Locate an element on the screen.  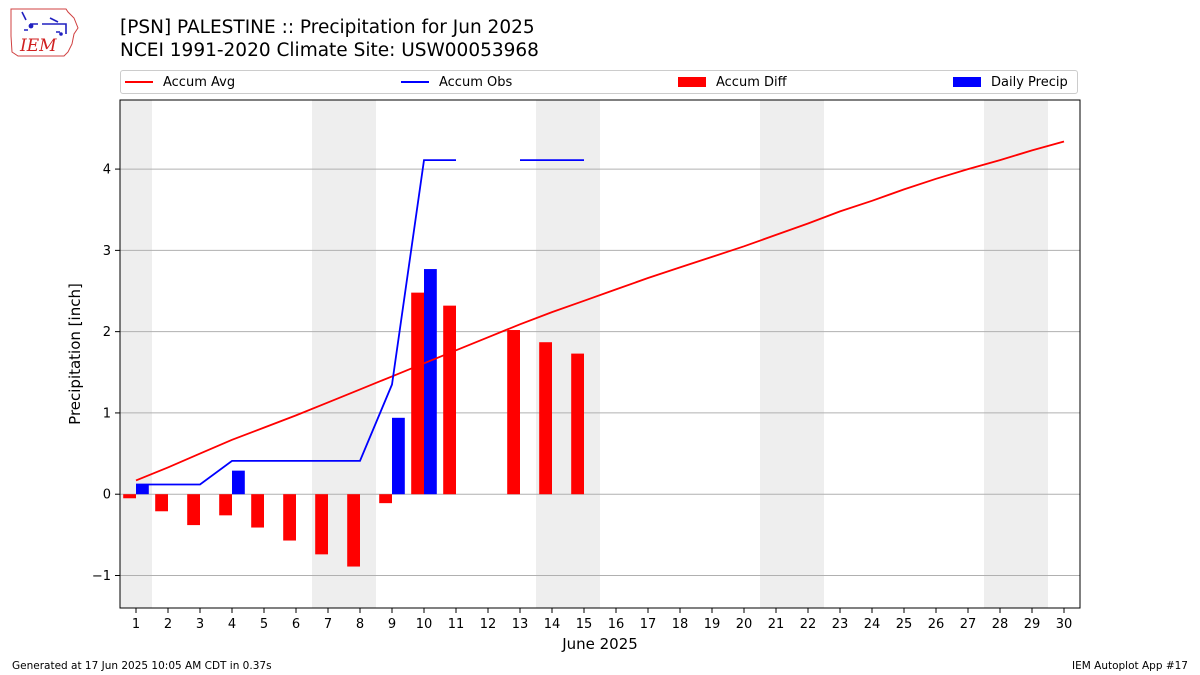
iowa-state-outline is located at coordinates (44, 32).